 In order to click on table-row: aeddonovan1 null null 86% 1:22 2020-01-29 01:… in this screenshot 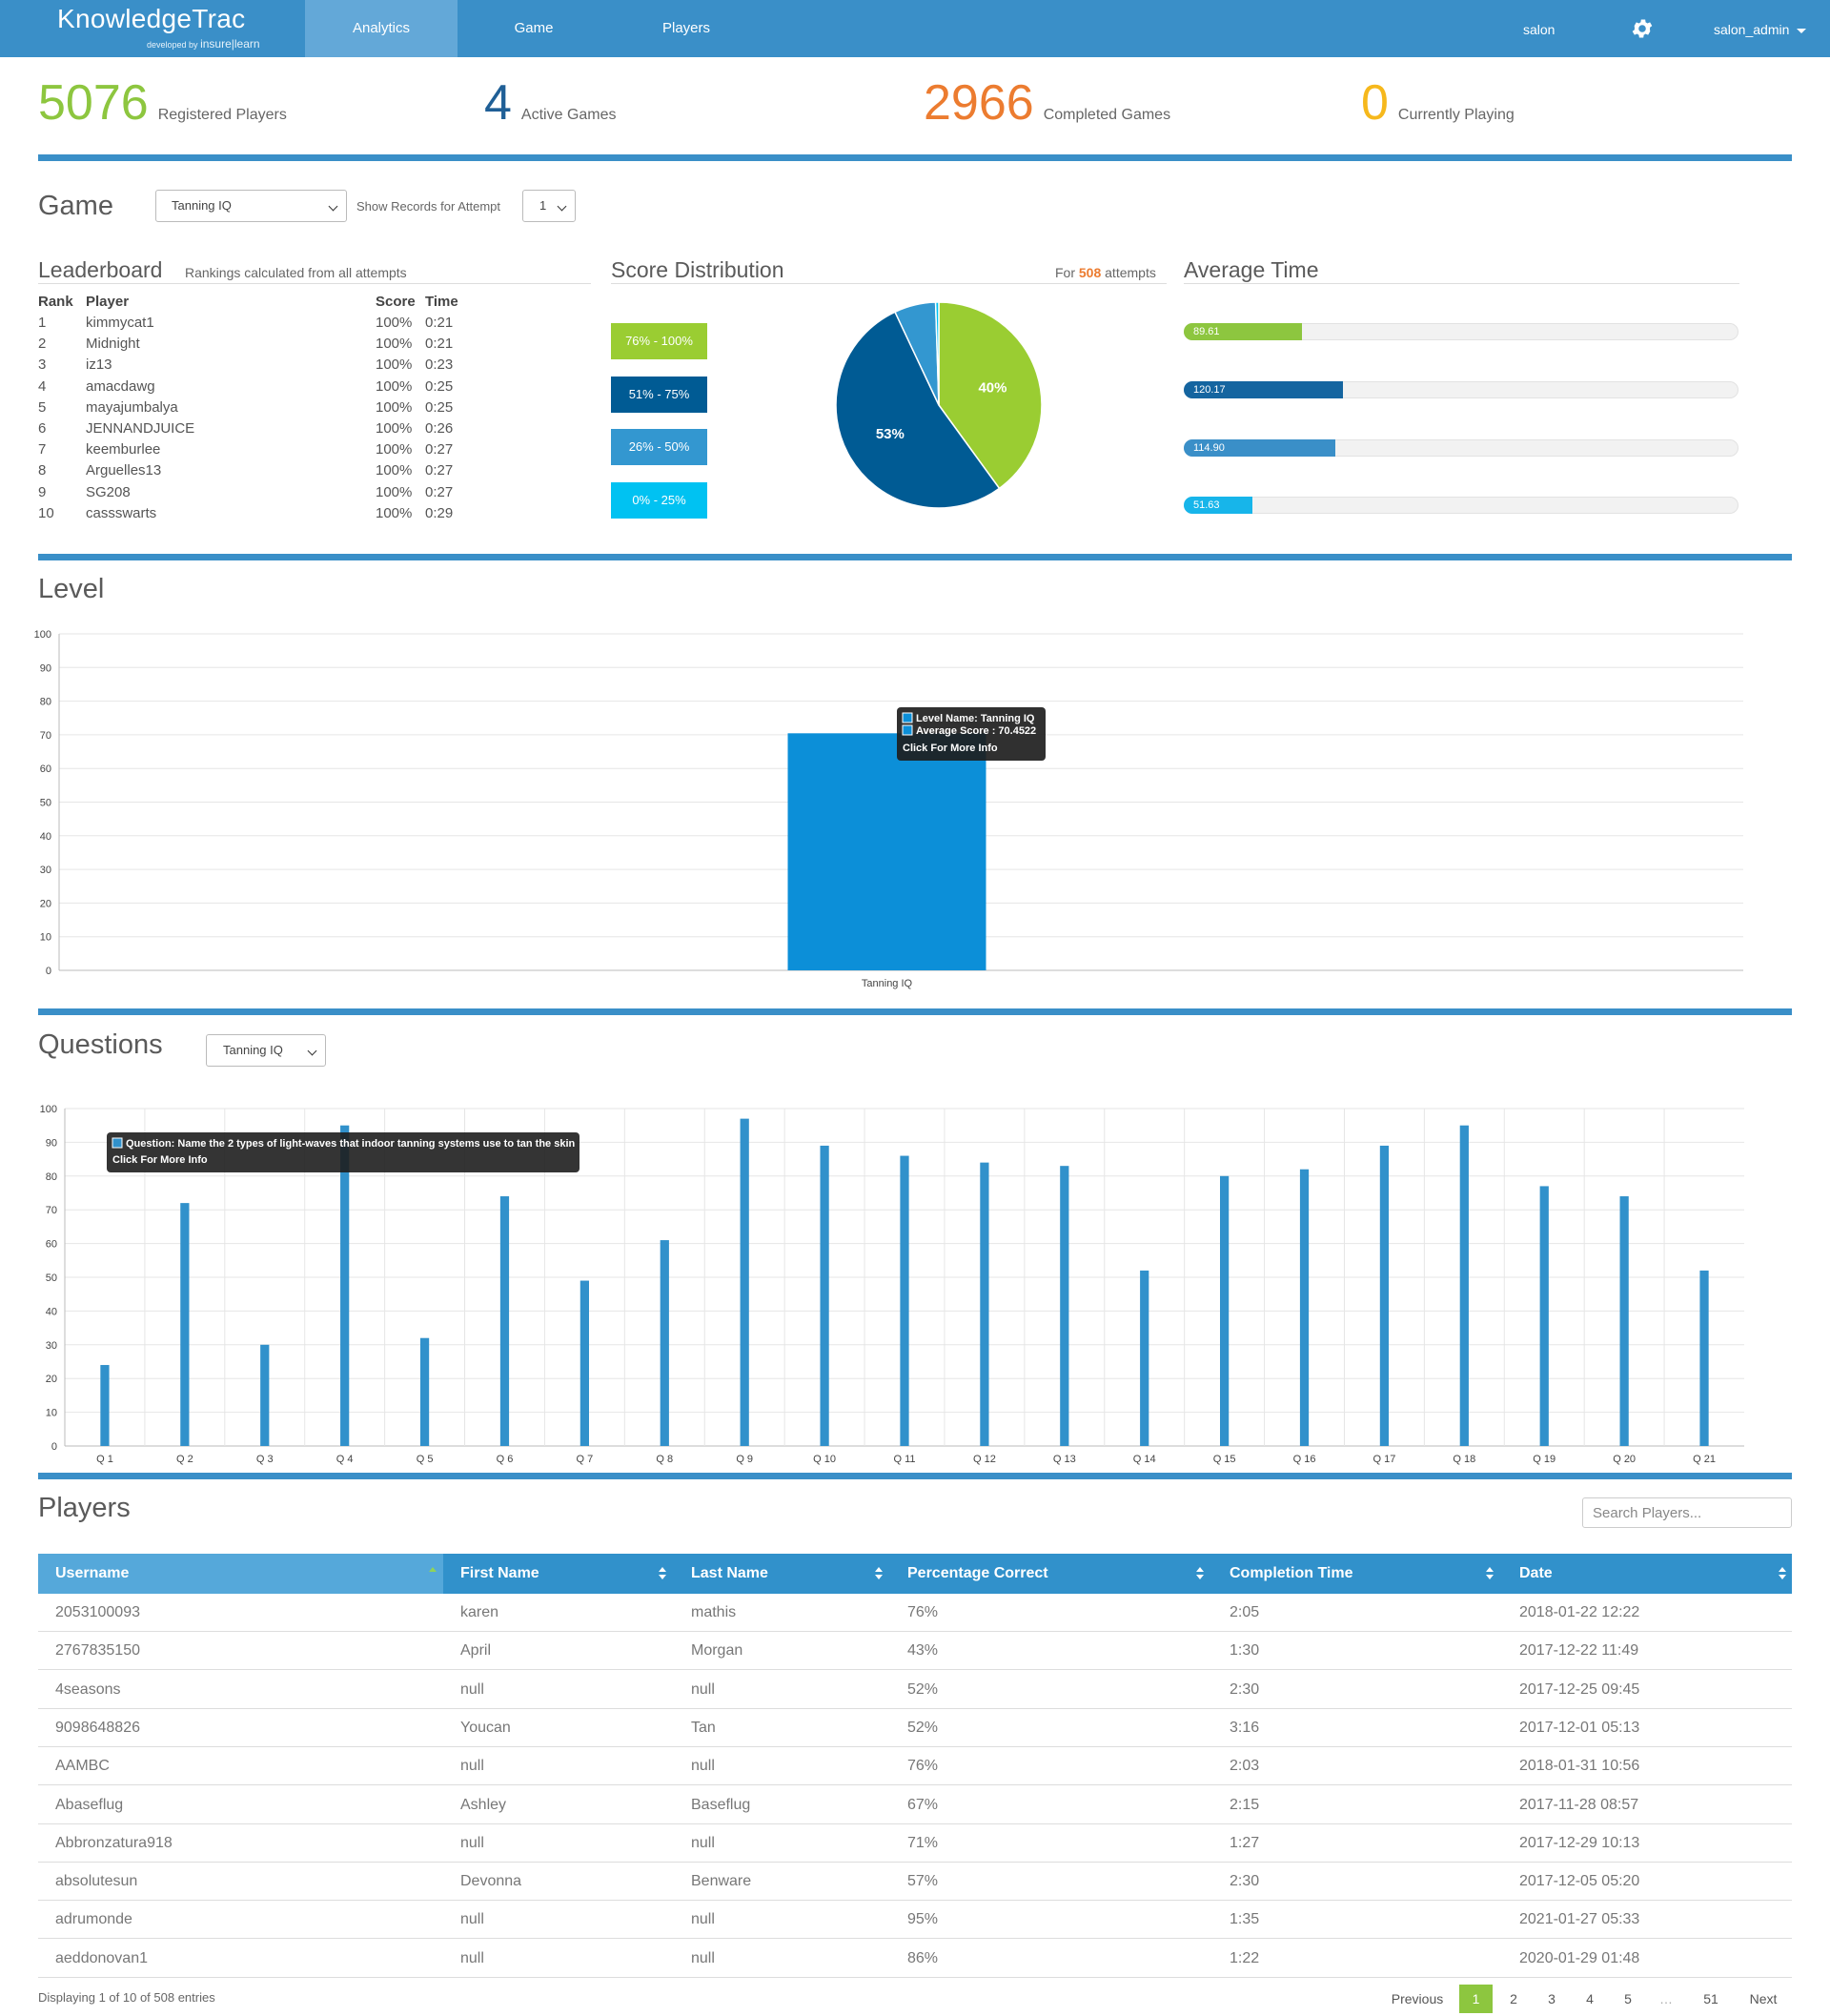, I will do `click(915, 1959)`.